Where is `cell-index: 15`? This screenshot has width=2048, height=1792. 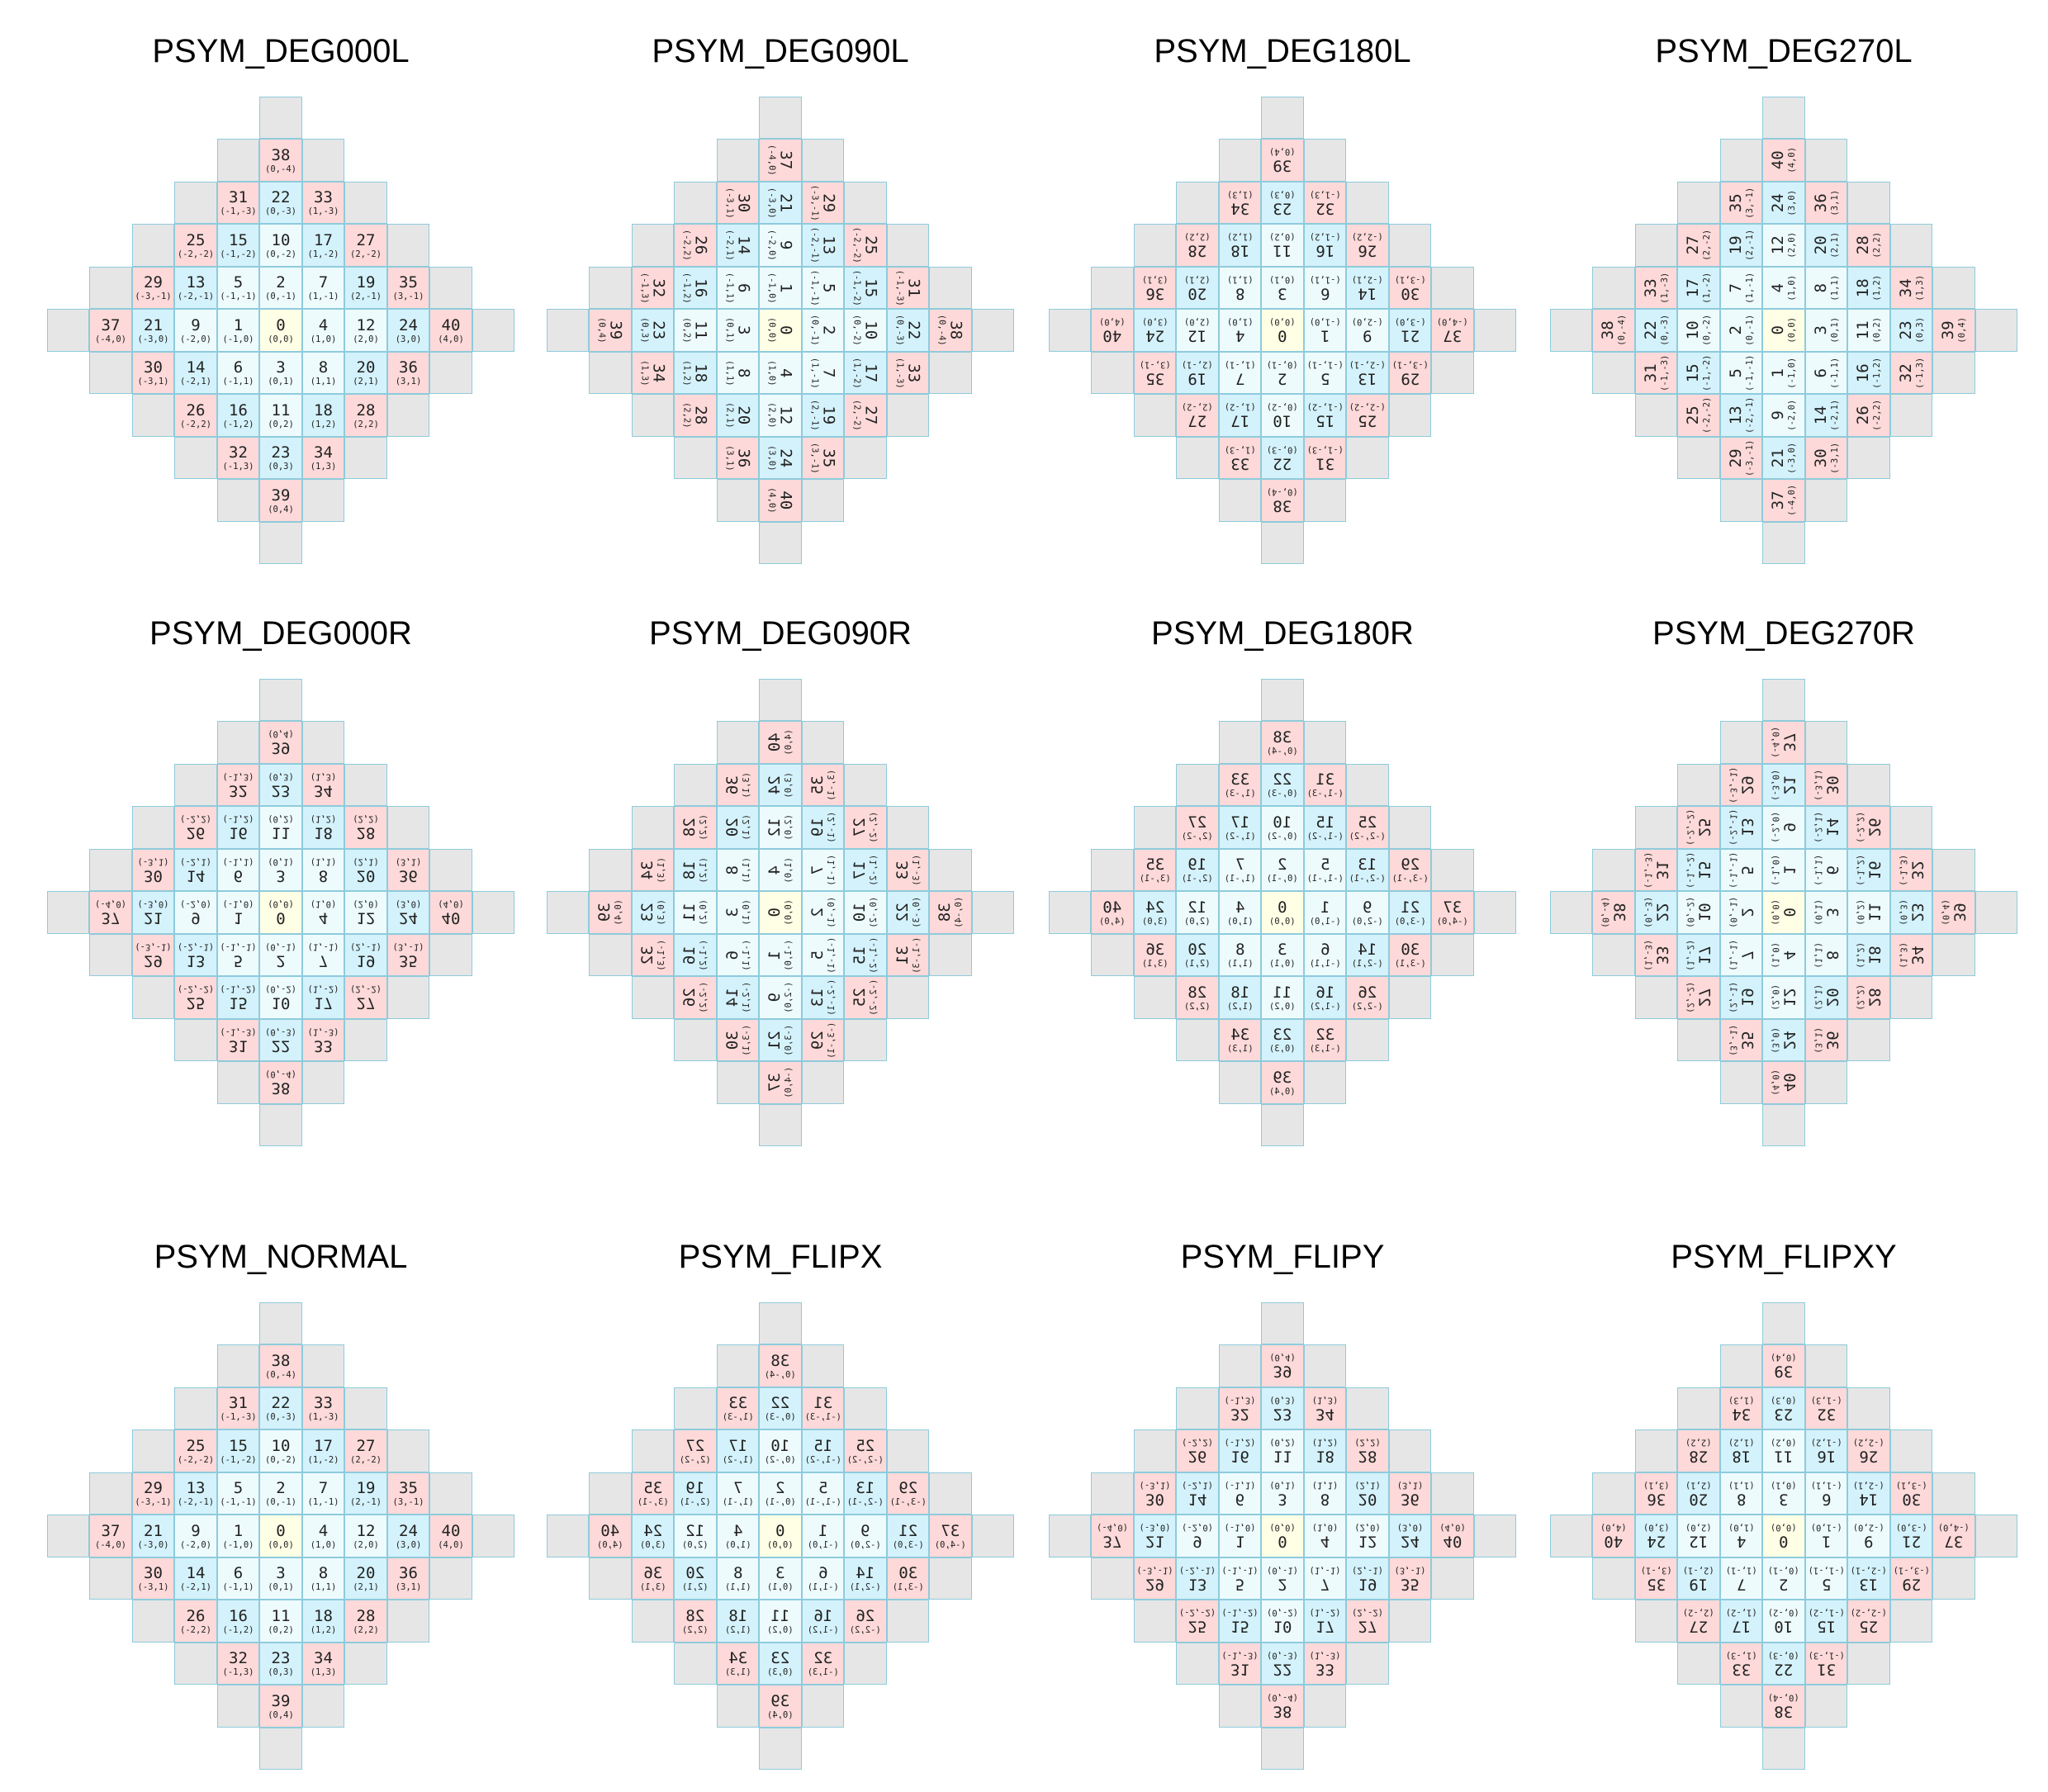 cell-index: 15 is located at coordinates (1693, 372).